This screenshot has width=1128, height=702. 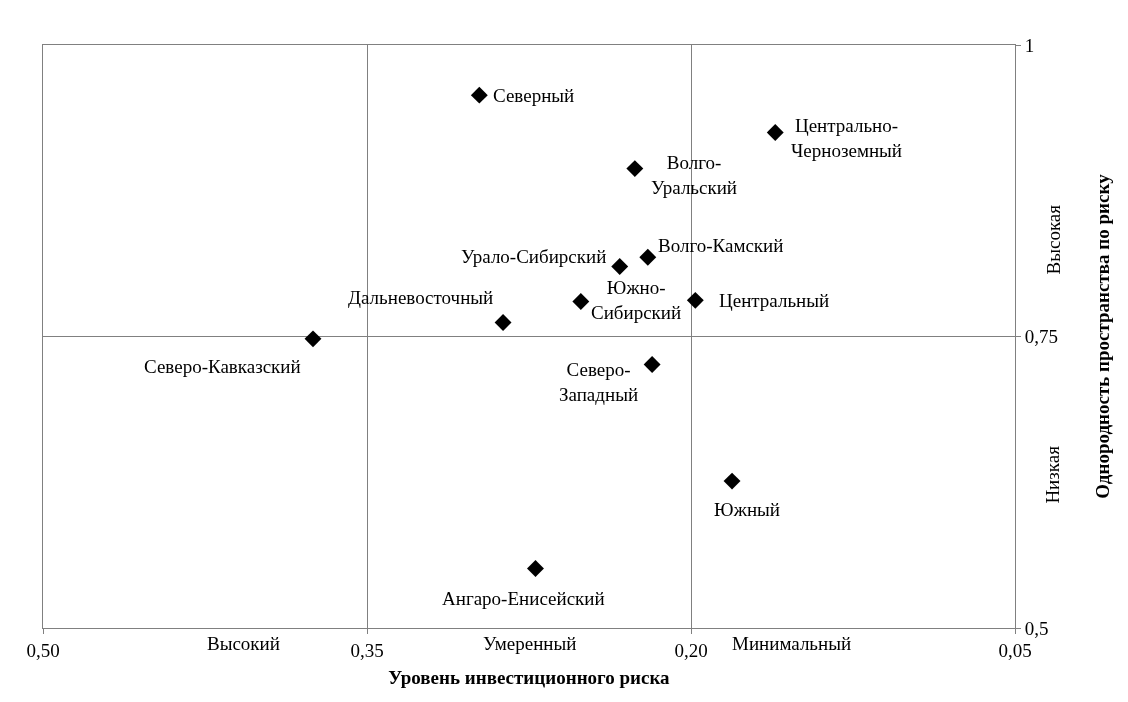 What do you see at coordinates (523, 598) in the screenshot?
I see `annotation: Ангаро-Енисейский` at bounding box center [523, 598].